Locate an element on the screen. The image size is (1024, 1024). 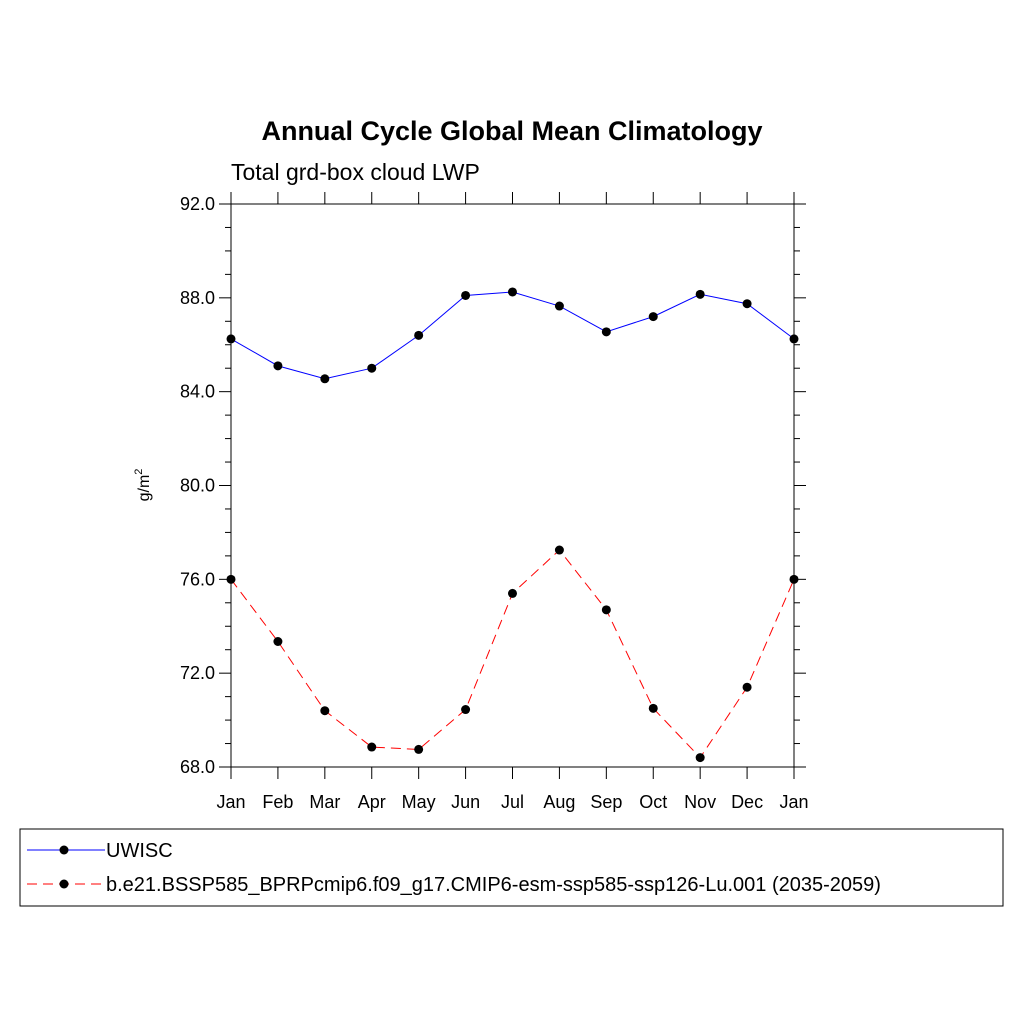
y-axis-label: g/m2 is located at coordinates (143, 485).